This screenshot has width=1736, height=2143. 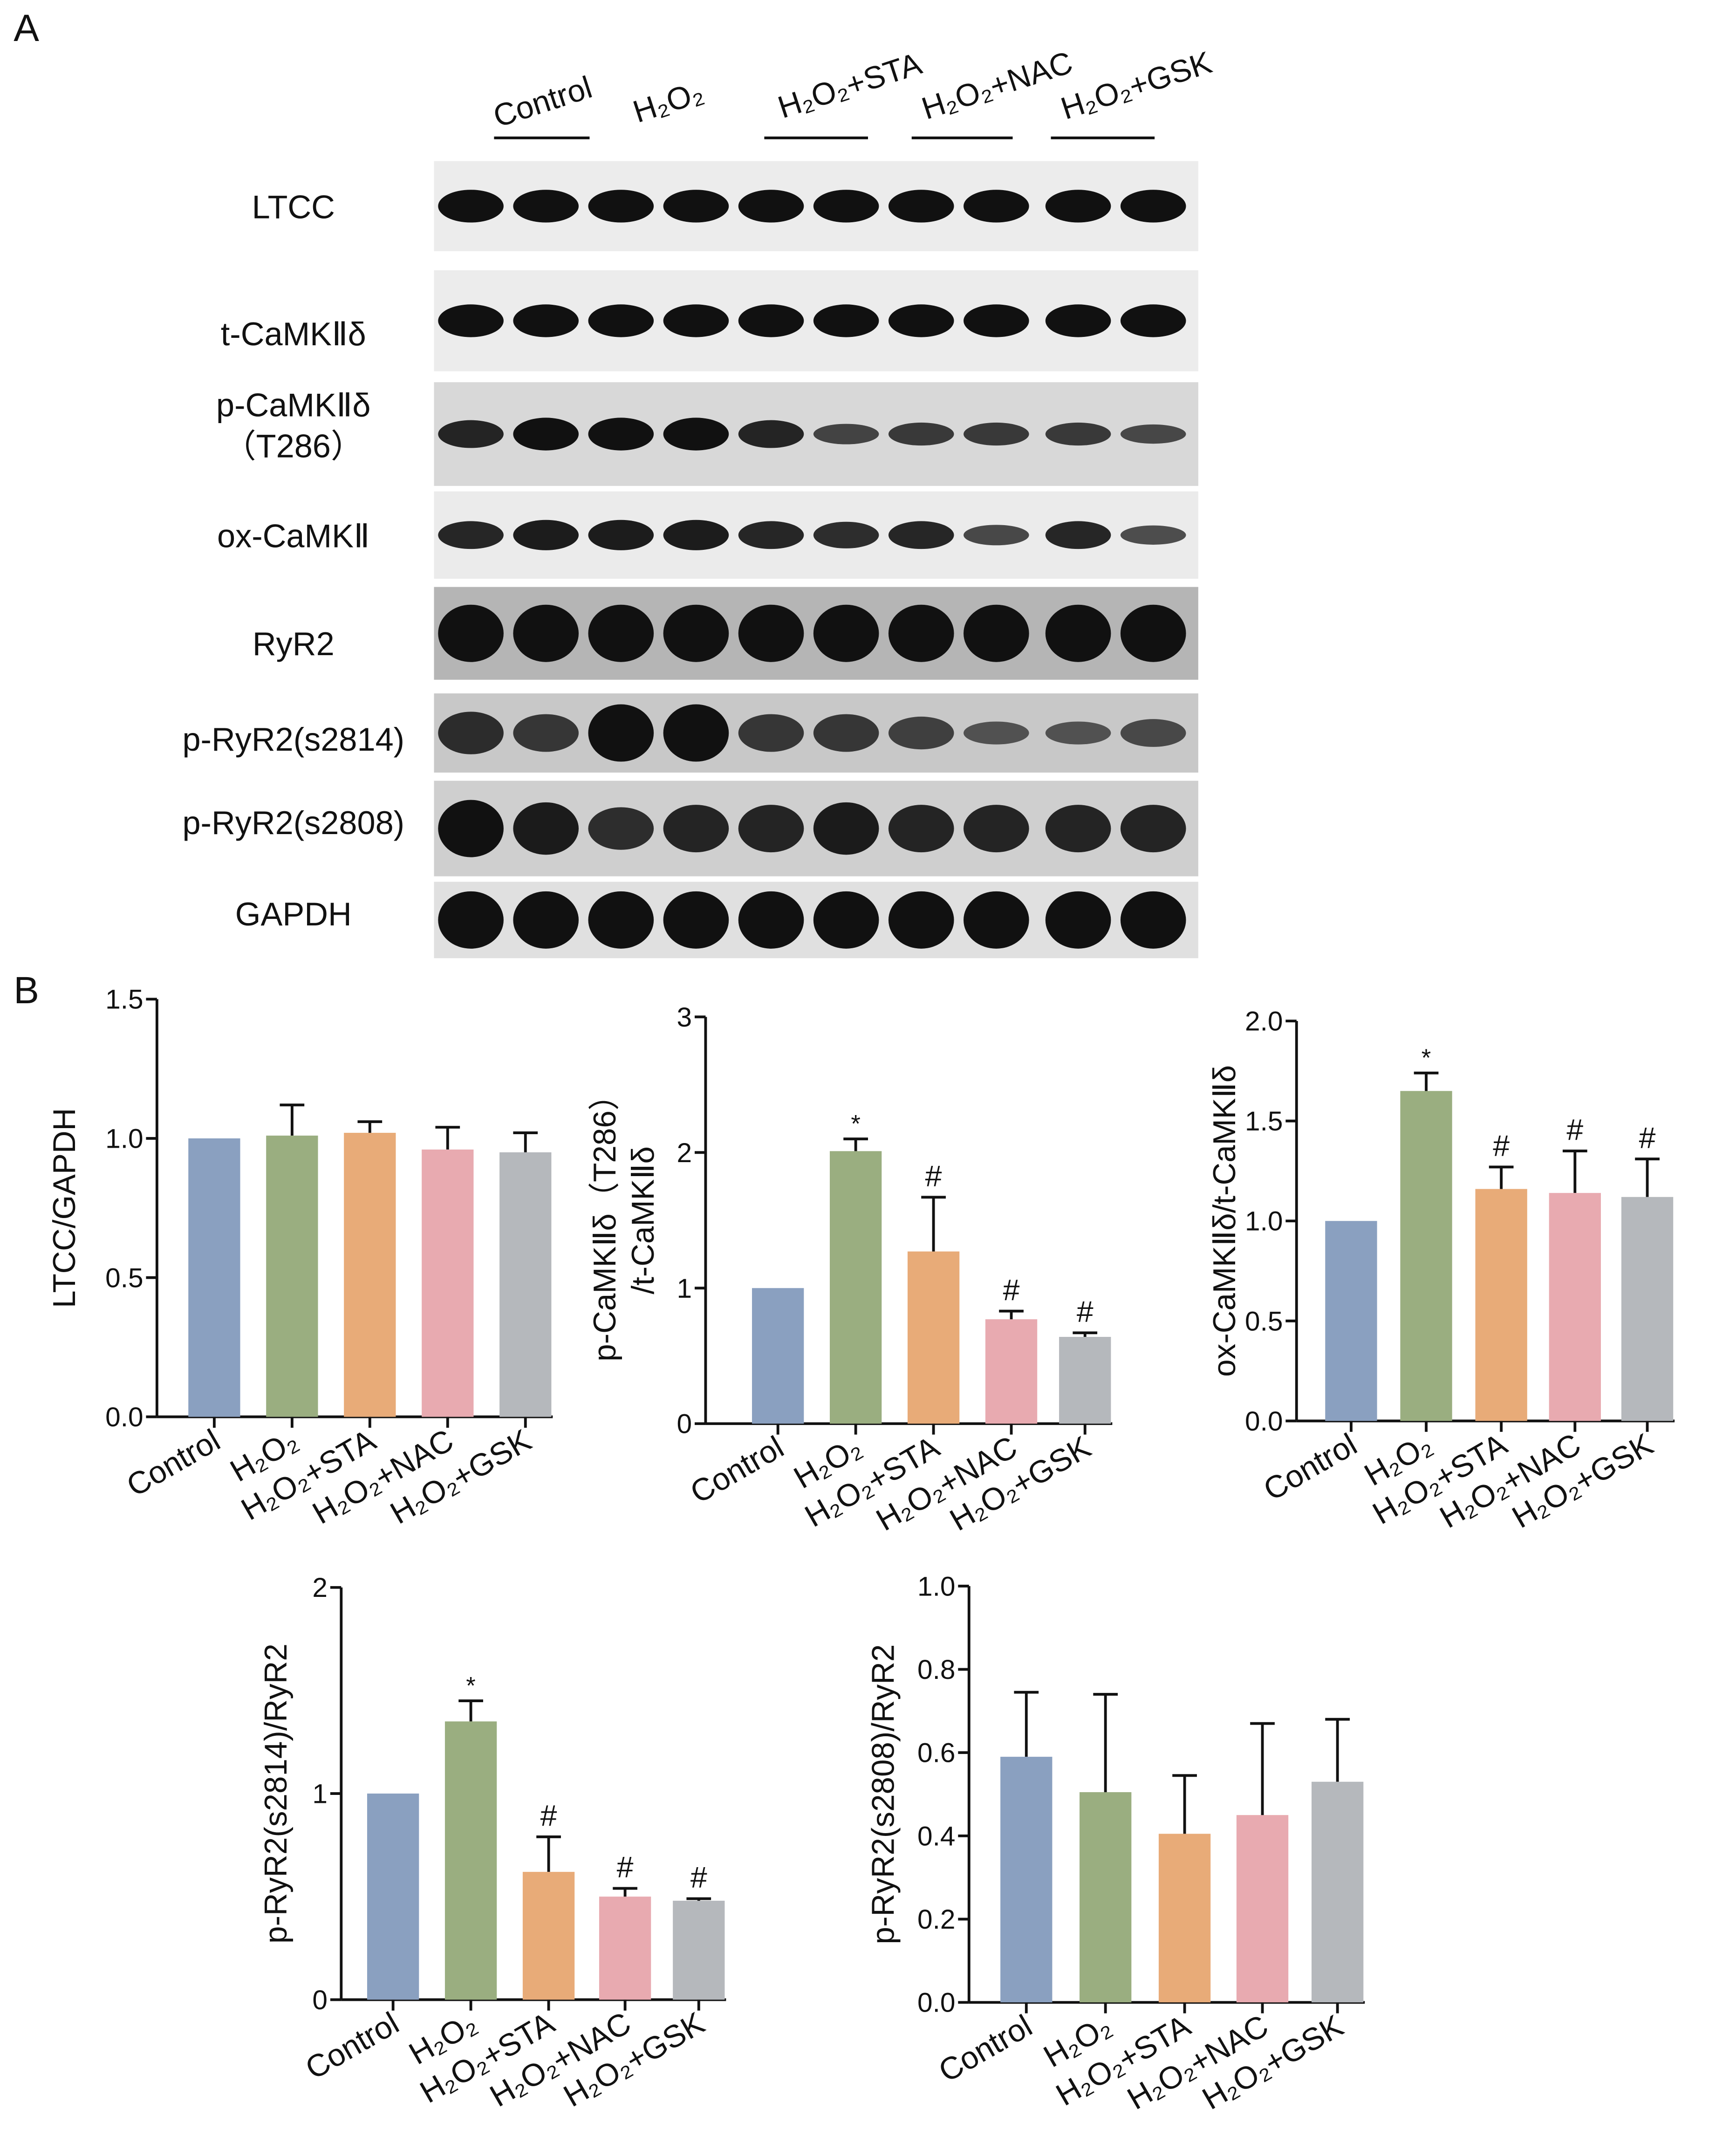 What do you see at coordinates (64, 1208) in the screenshot?
I see `y-axis-label: LTCC/GAPDH` at bounding box center [64, 1208].